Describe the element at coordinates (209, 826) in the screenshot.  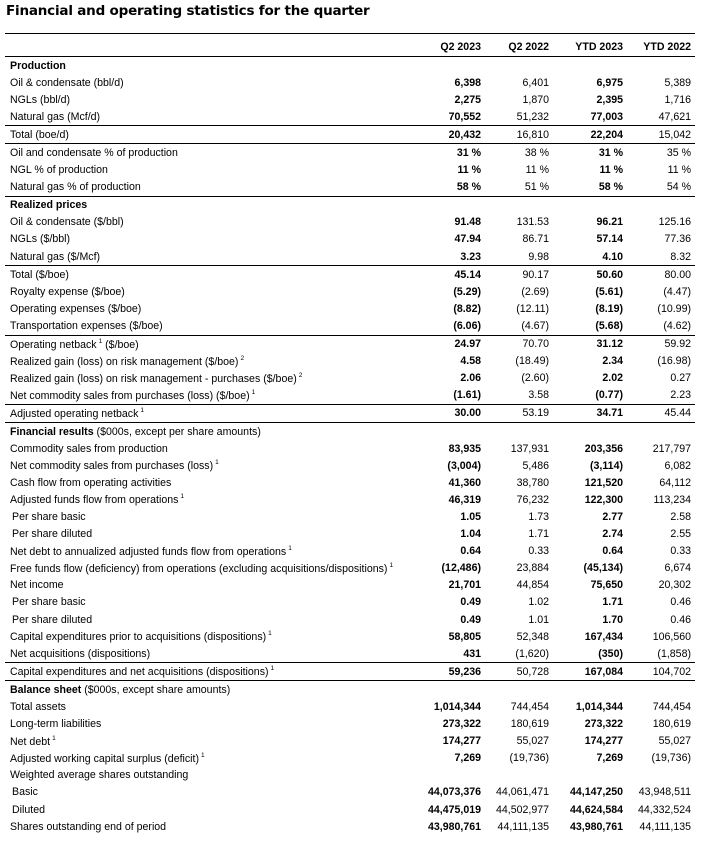
I see `row-label: Shares outstanding end of period` at that location.